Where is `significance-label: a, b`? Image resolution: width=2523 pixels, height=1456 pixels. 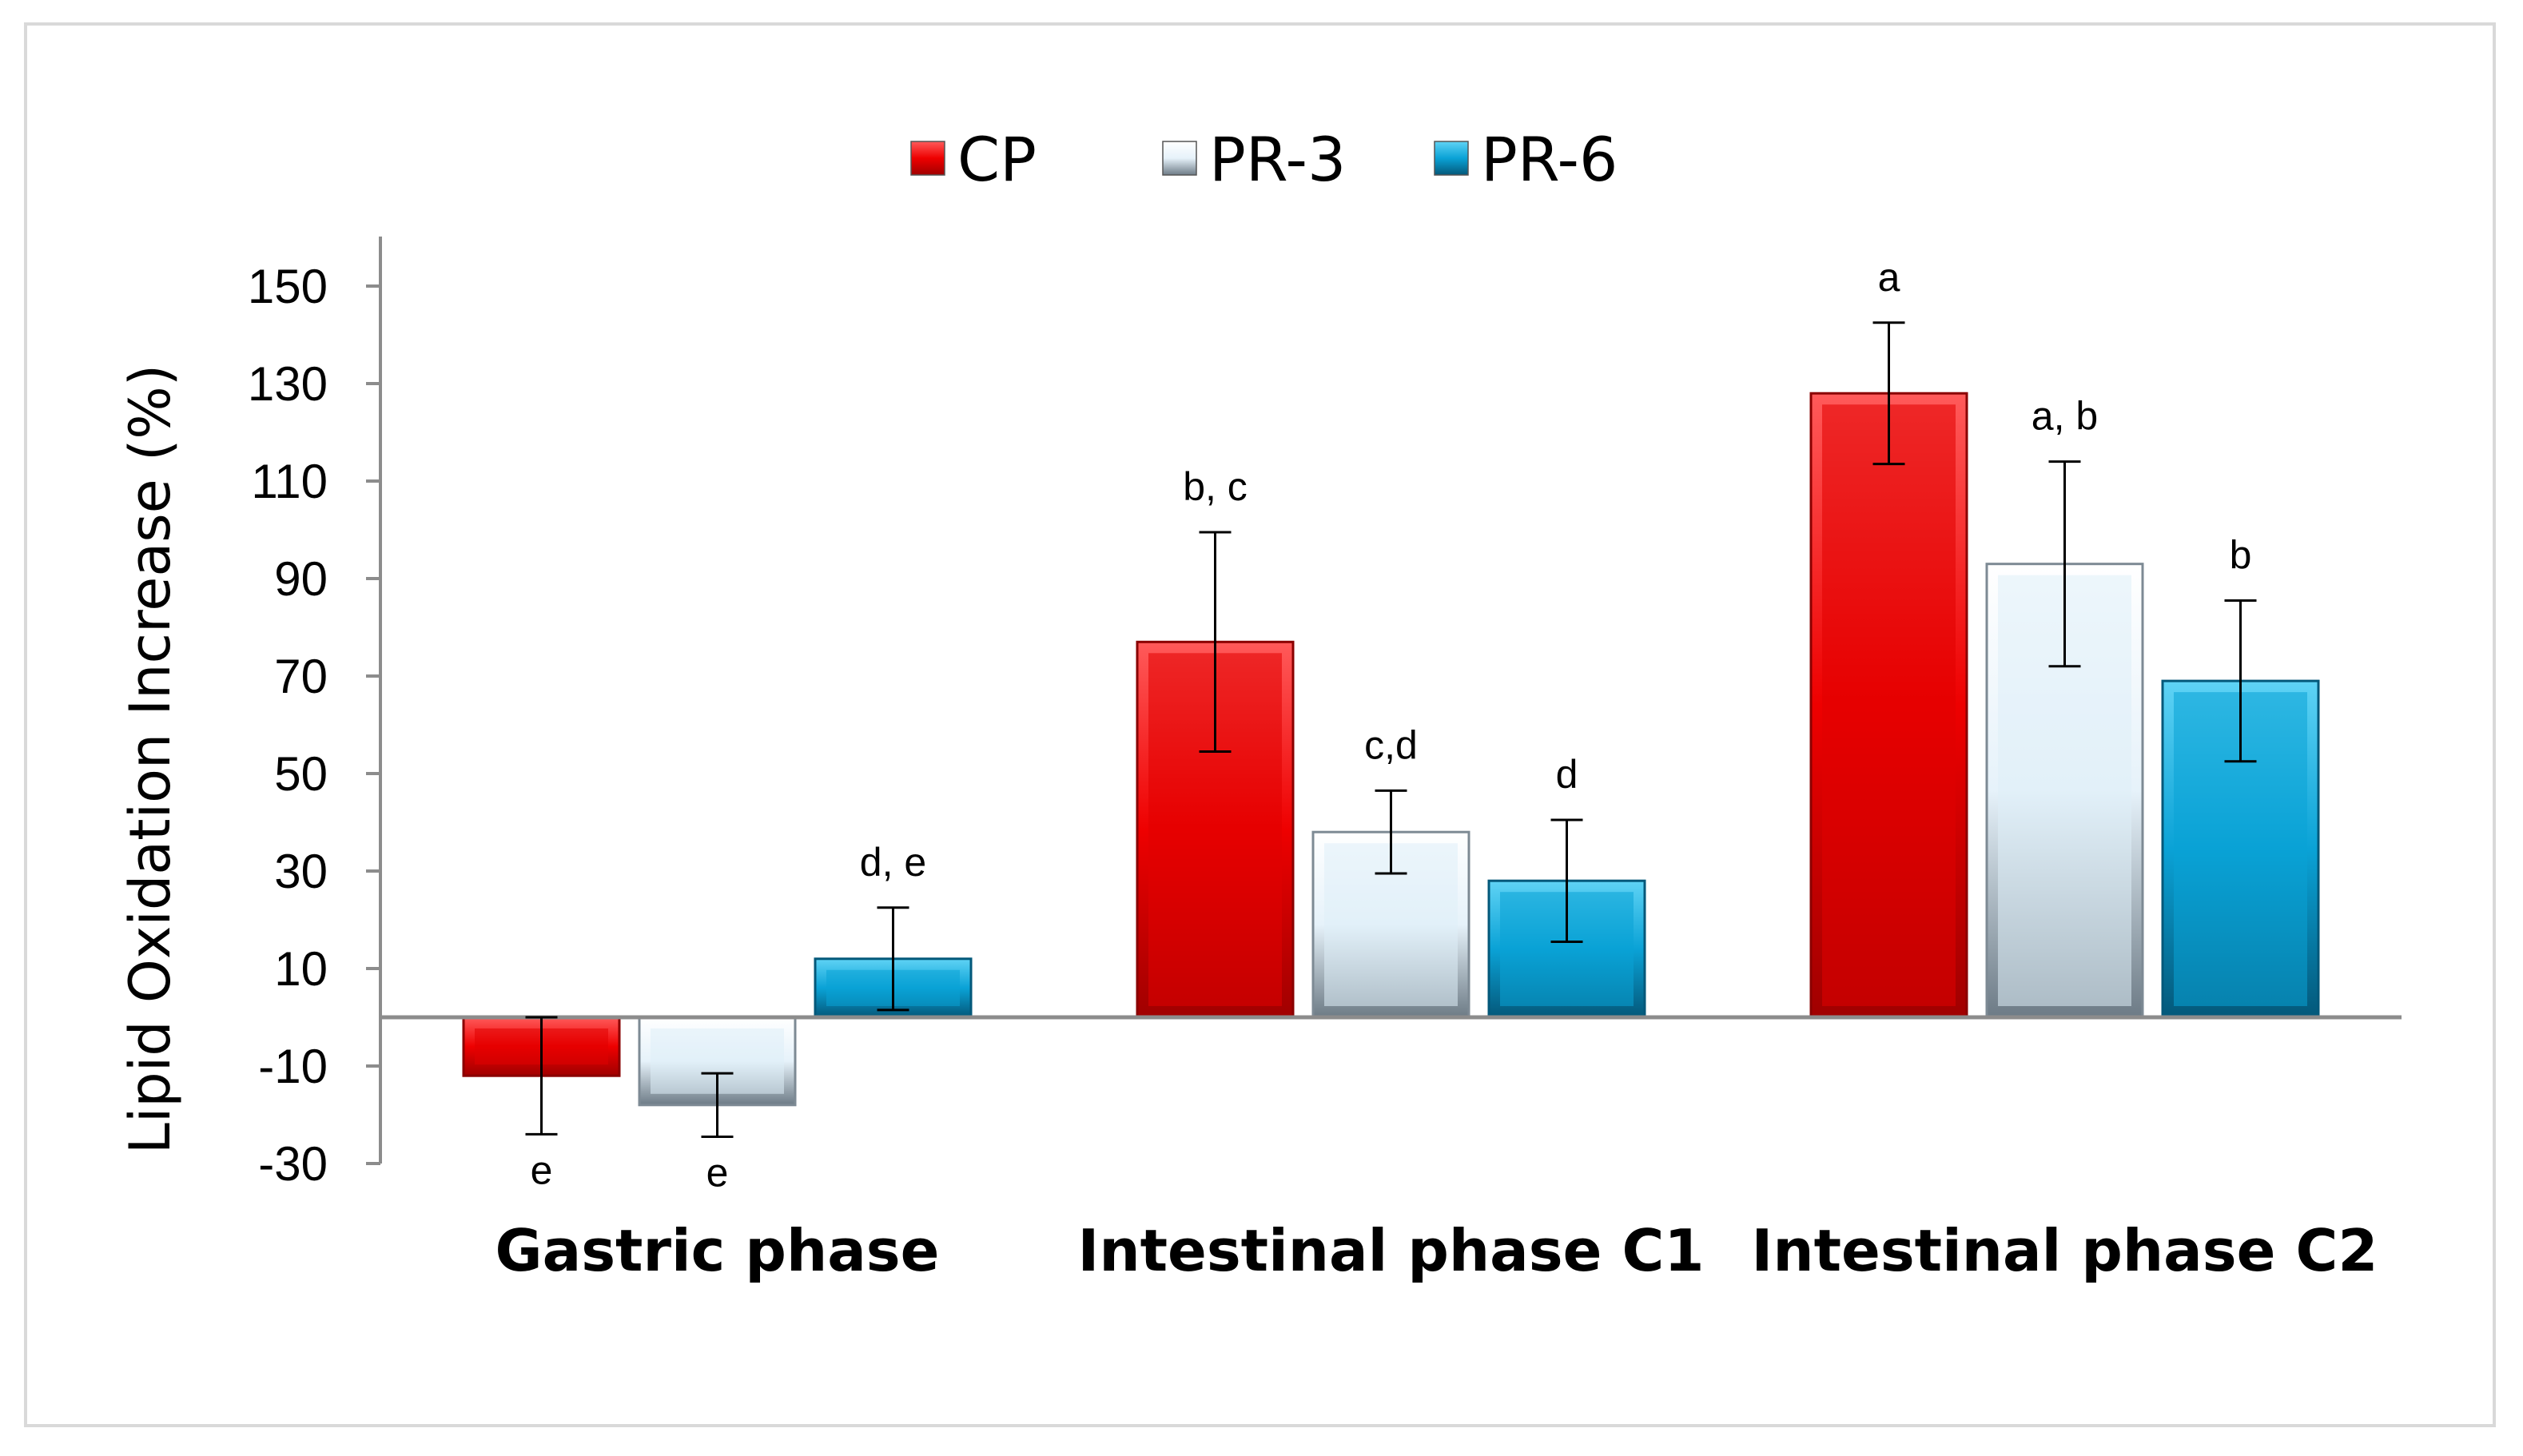 significance-label: a, b is located at coordinates (2065, 416).